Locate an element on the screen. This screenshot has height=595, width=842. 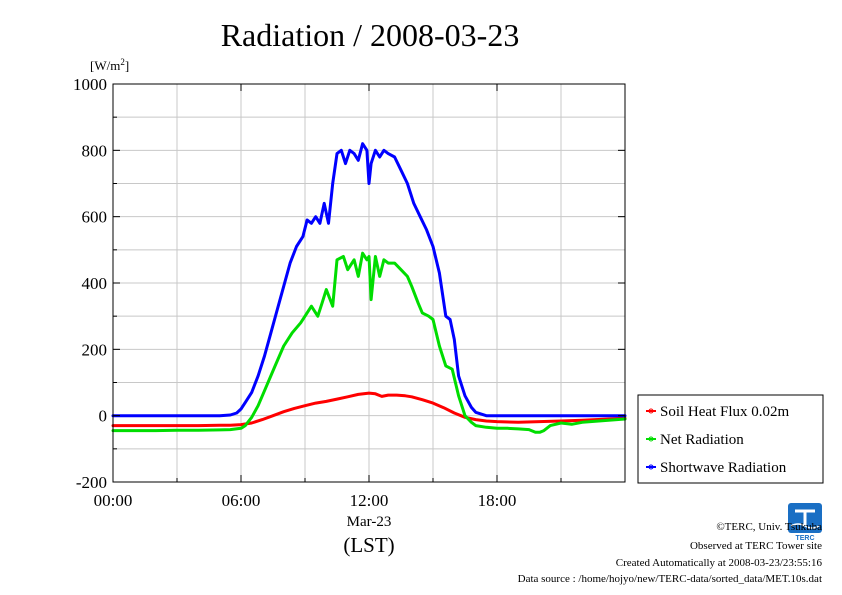
footer-copyright: ©TERC, Univ. Tsukuba is located at coordinates (769, 527).